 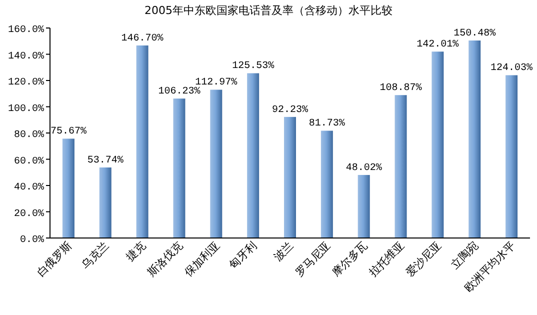 I want to click on x-tick-label: 乌克兰, so click(x=95, y=255).